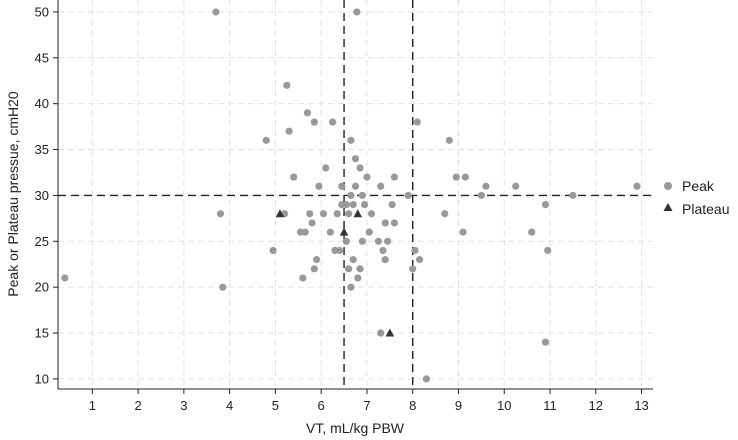  I want to click on x-tick-label: 13, so click(641, 405).